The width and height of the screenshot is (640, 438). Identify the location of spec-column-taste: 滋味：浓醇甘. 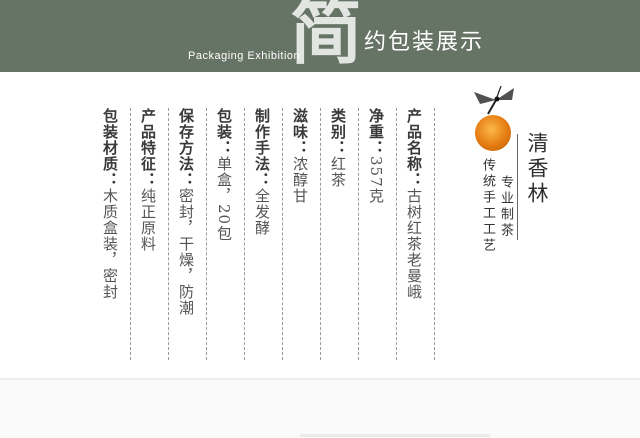
(302, 234).